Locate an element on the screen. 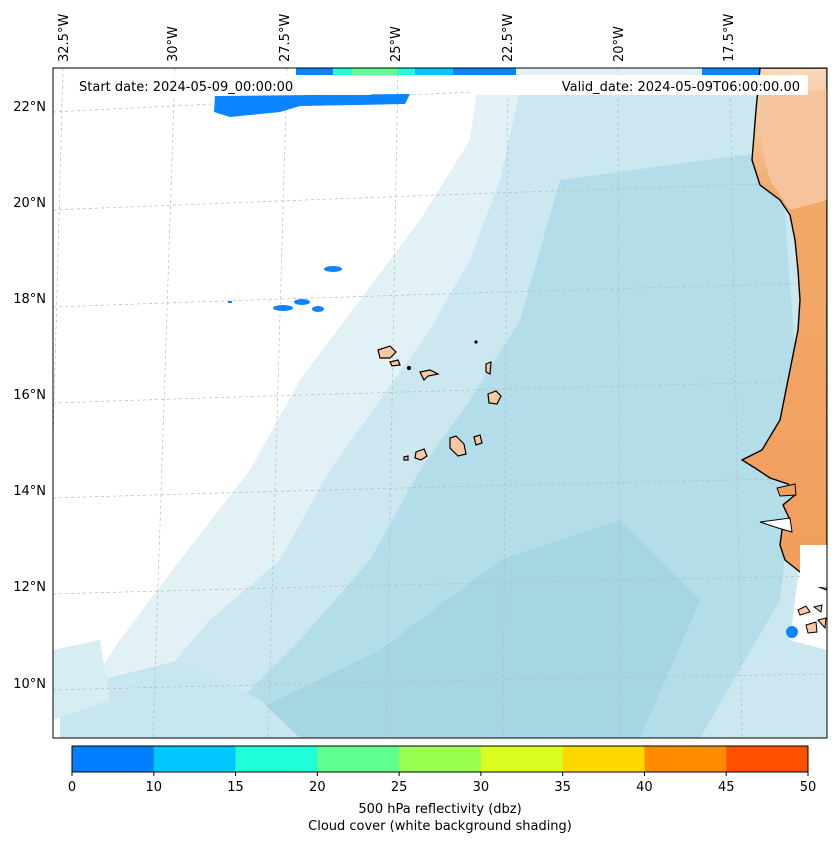 This screenshot has height=843, width=837. colorbar-ticks: 0 10 15 20 25 30 35 40 45 50 is located at coordinates (442, 783).